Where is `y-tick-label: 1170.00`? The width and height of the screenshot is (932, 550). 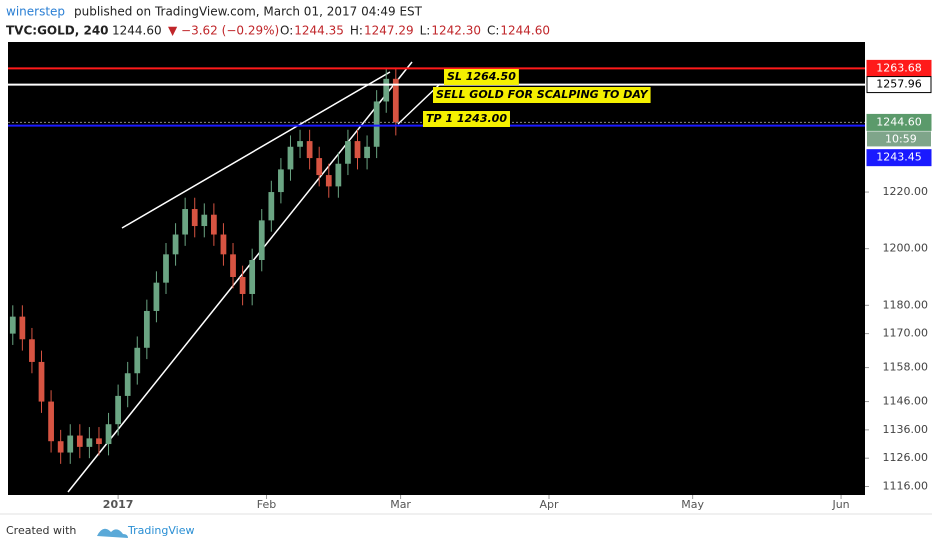 y-tick-label: 1170.00 is located at coordinates (906, 333).